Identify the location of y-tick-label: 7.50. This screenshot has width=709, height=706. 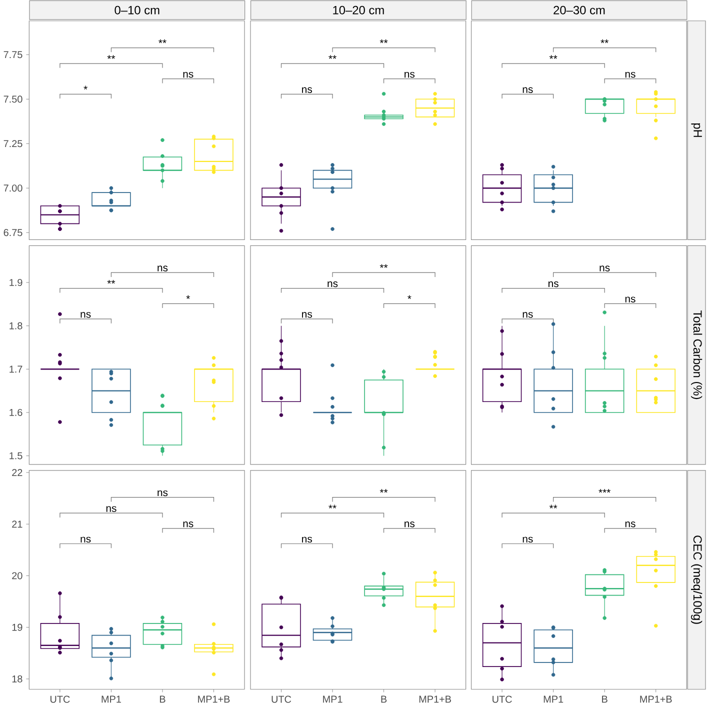
(13, 99).